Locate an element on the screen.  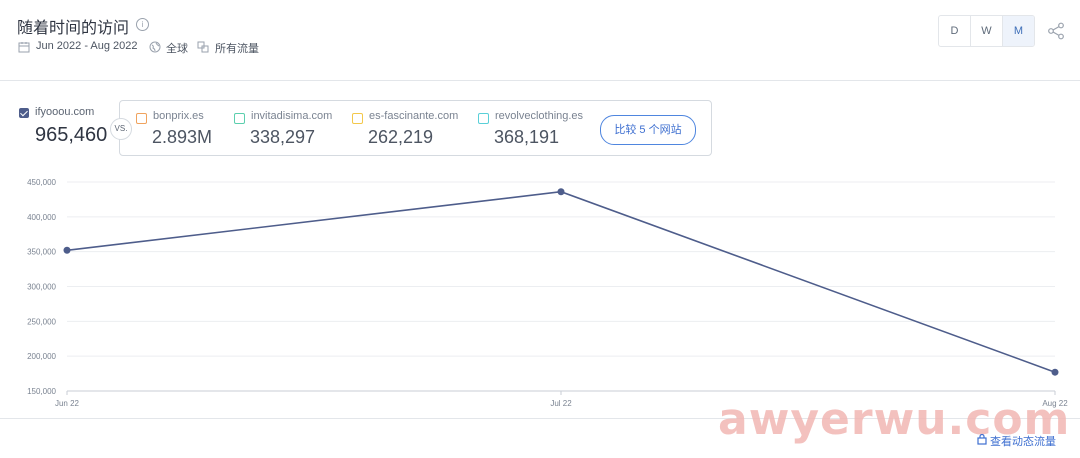
x-tick-label: Jun 22 is located at coordinates (67, 403).